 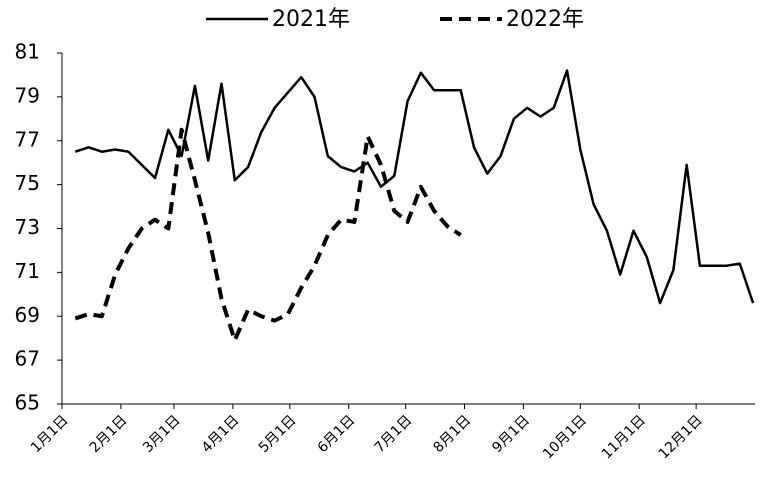 What do you see at coordinates (511, 434) in the screenshot?
I see `x-tick-label: 9月1日` at bounding box center [511, 434].